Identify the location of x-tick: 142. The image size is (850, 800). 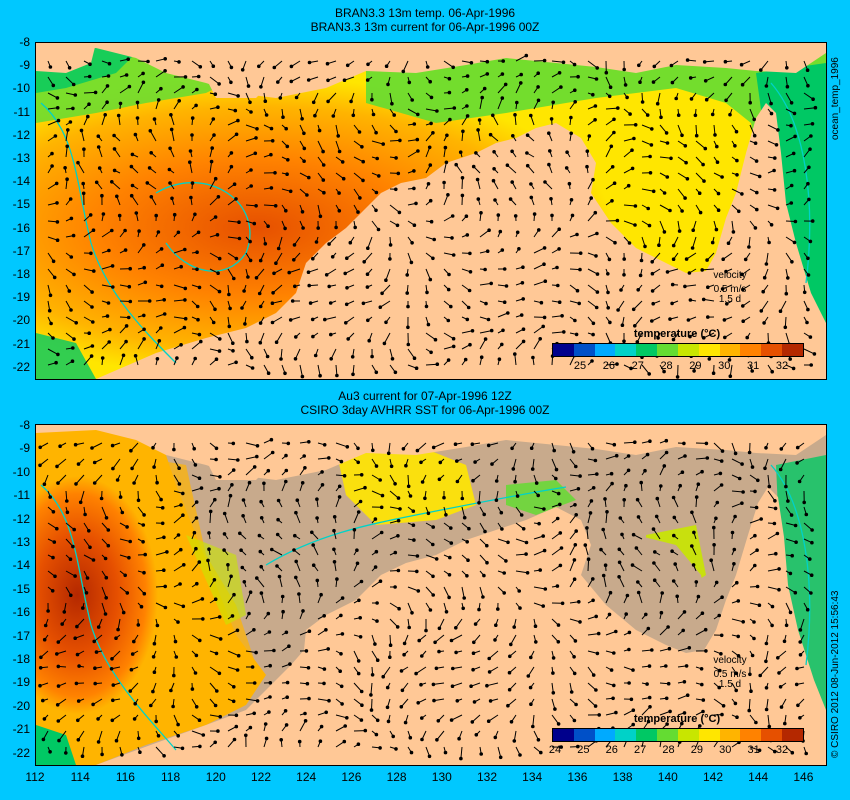
(713, 777).